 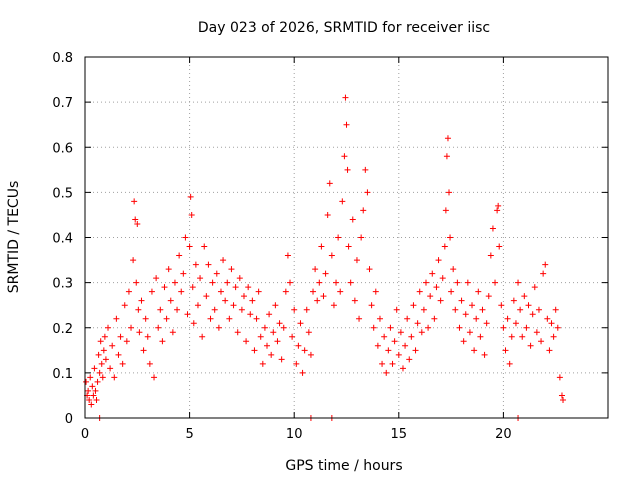 What do you see at coordinates (62, 239) in the screenshot?
I see `y-tick-labels: 0 0.1 0.2 0.3 0.4 0.5 0.6 0.7 0.8` at bounding box center [62, 239].